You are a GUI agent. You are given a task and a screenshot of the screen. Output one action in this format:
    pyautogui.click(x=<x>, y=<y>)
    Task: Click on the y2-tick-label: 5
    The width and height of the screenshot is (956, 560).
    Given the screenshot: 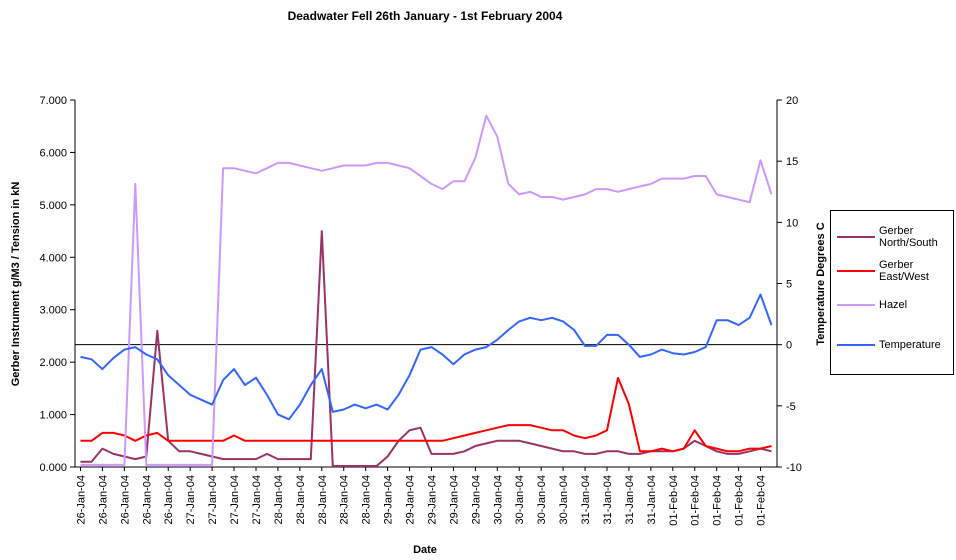 What is the action you would take?
    pyautogui.click(x=789, y=285)
    